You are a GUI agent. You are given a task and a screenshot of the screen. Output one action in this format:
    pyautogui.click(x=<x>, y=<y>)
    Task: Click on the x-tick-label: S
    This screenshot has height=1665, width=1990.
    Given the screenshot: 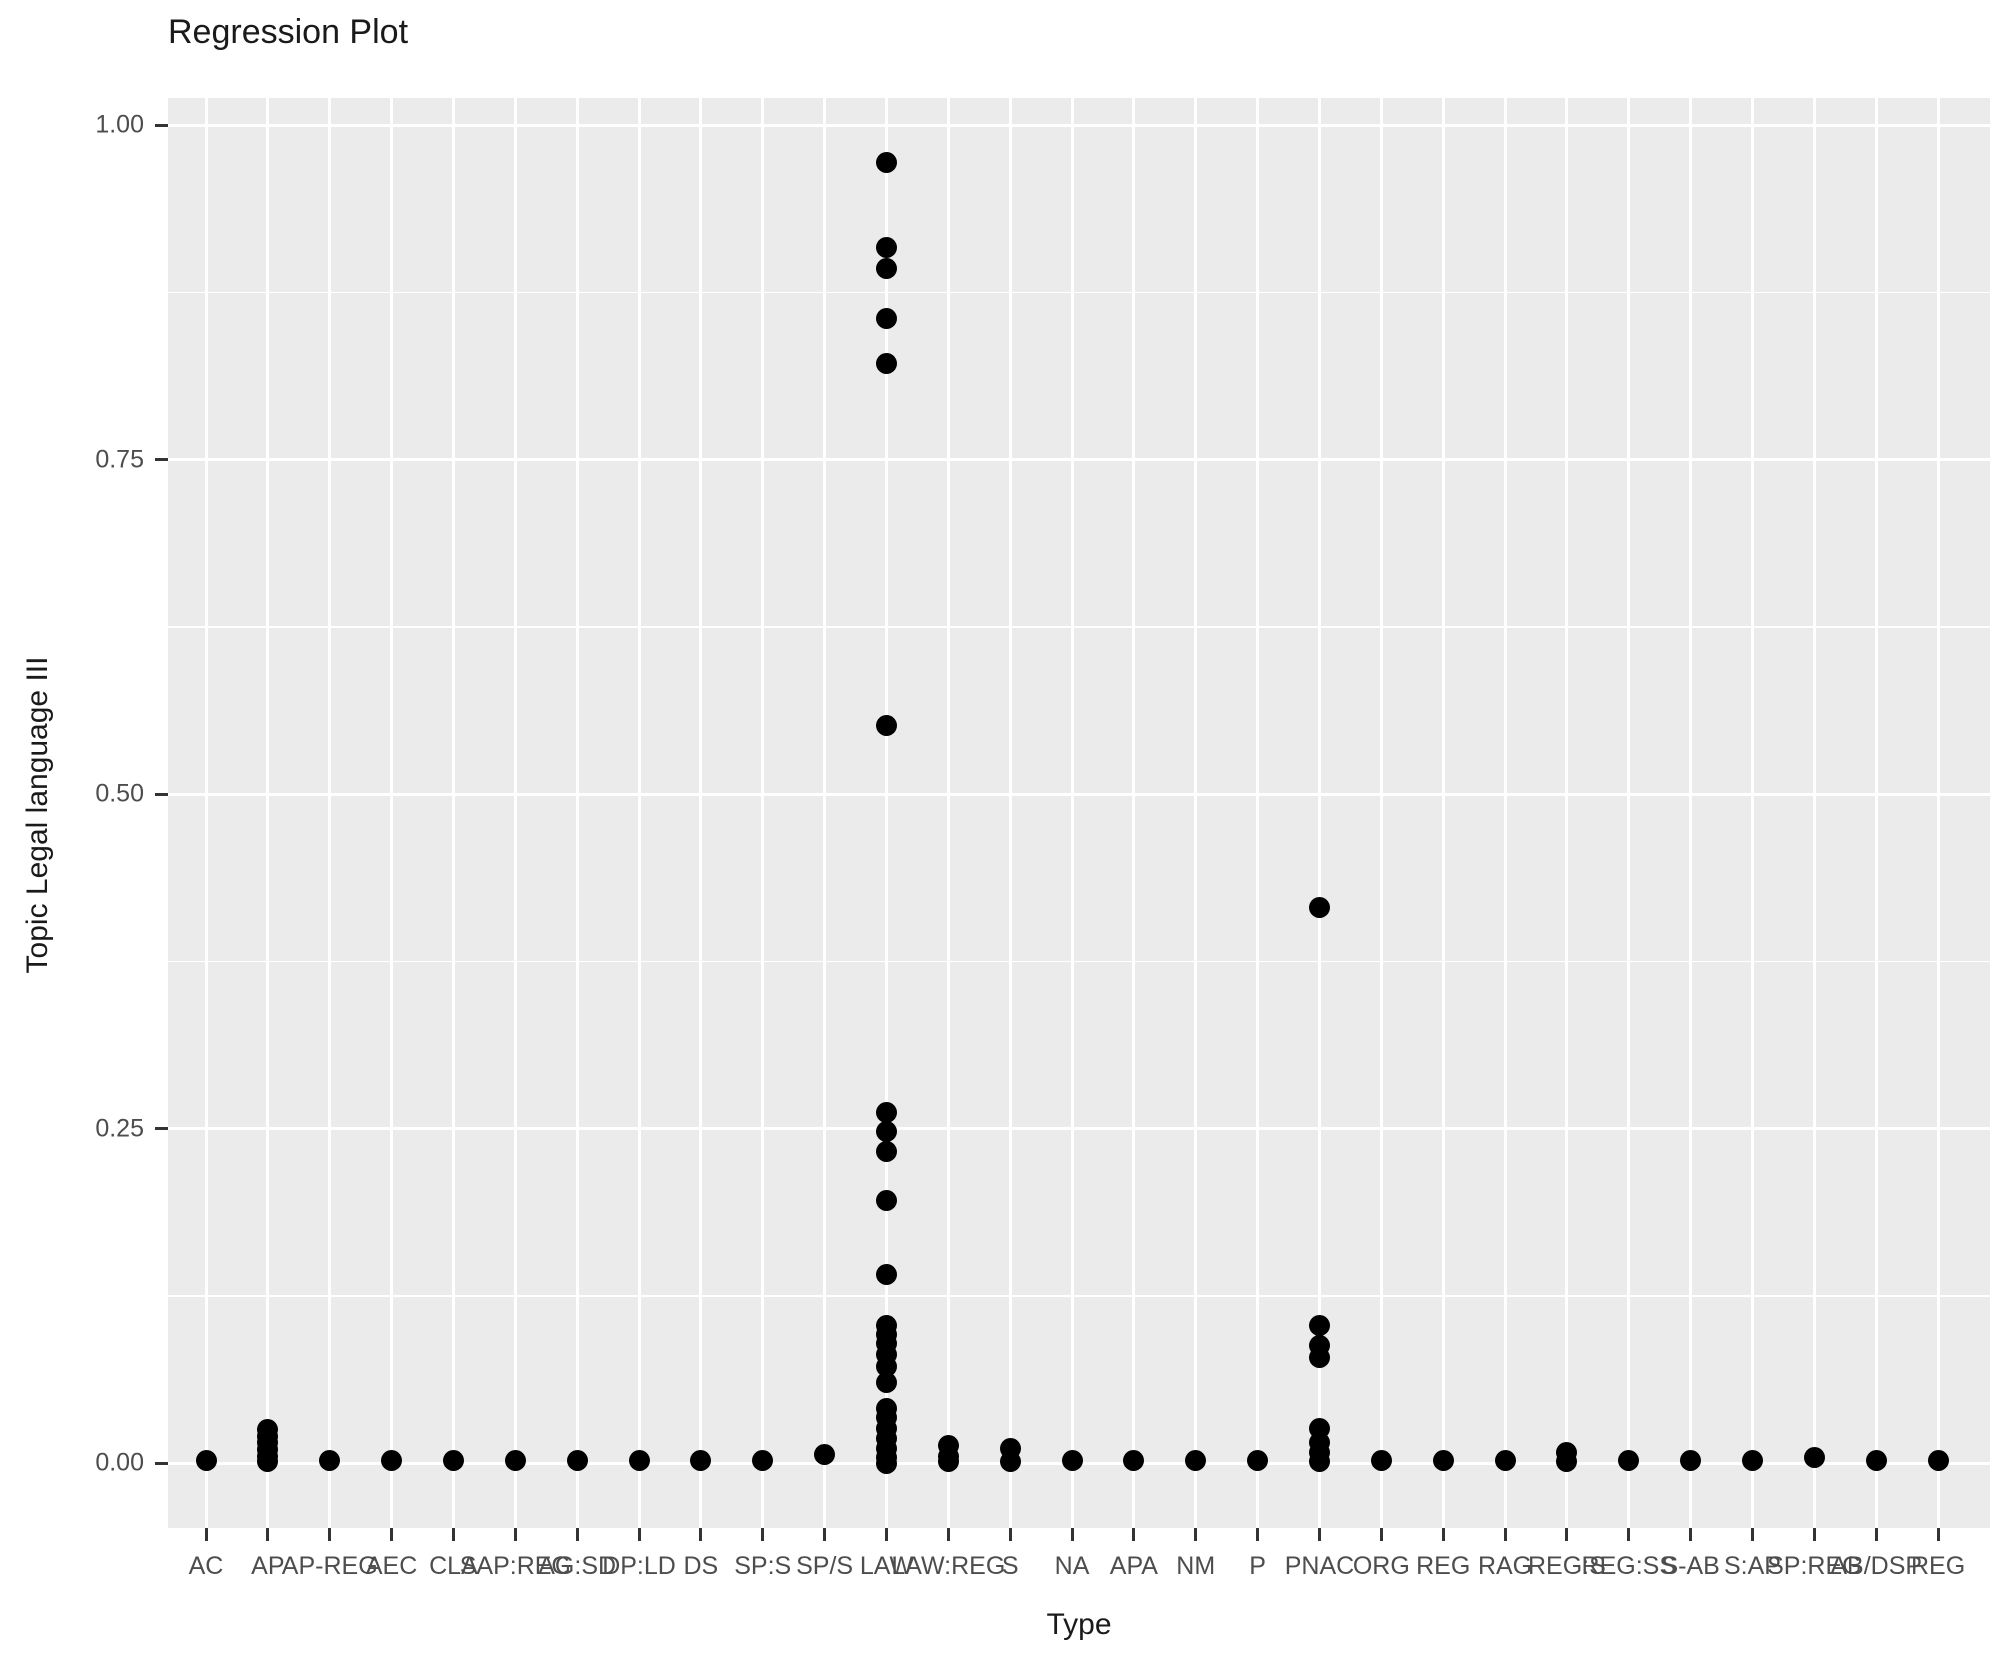 What is the action you would take?
    pyautogui.click(x=1010, y=1566)
    